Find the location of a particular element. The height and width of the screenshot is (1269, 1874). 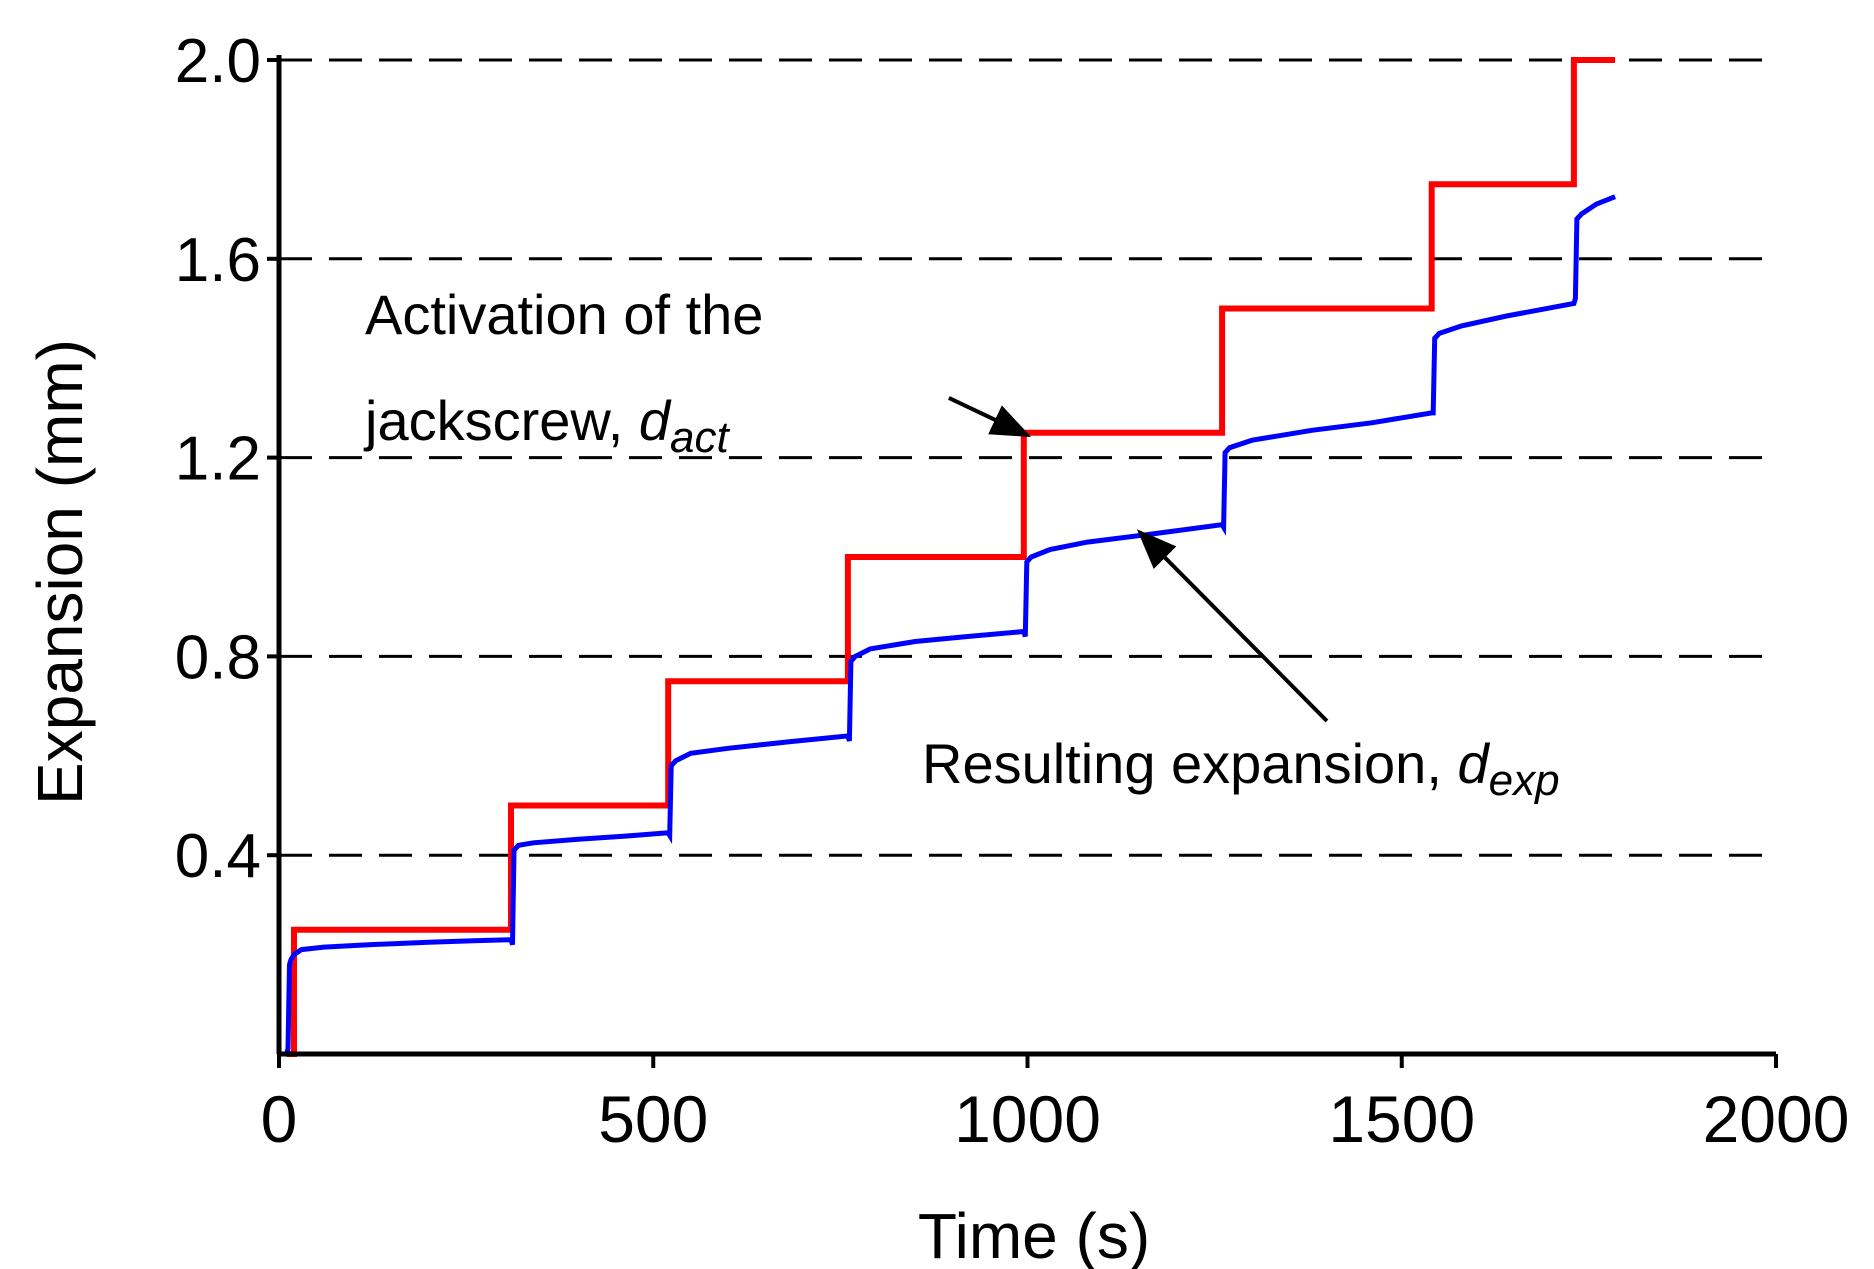

y-tick-label-4: 2.0 is located at coordinates (218, 61).